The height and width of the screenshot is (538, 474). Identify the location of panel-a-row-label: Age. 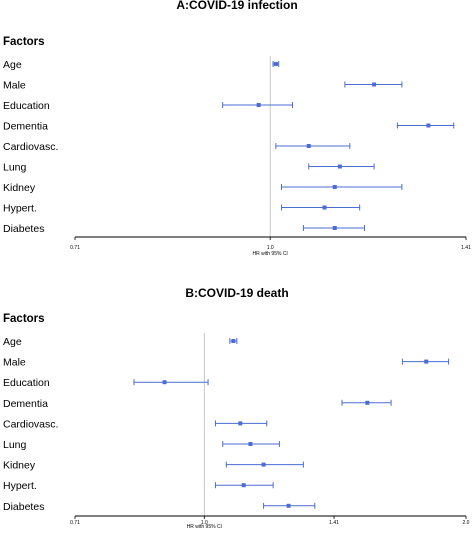
(12, 65).